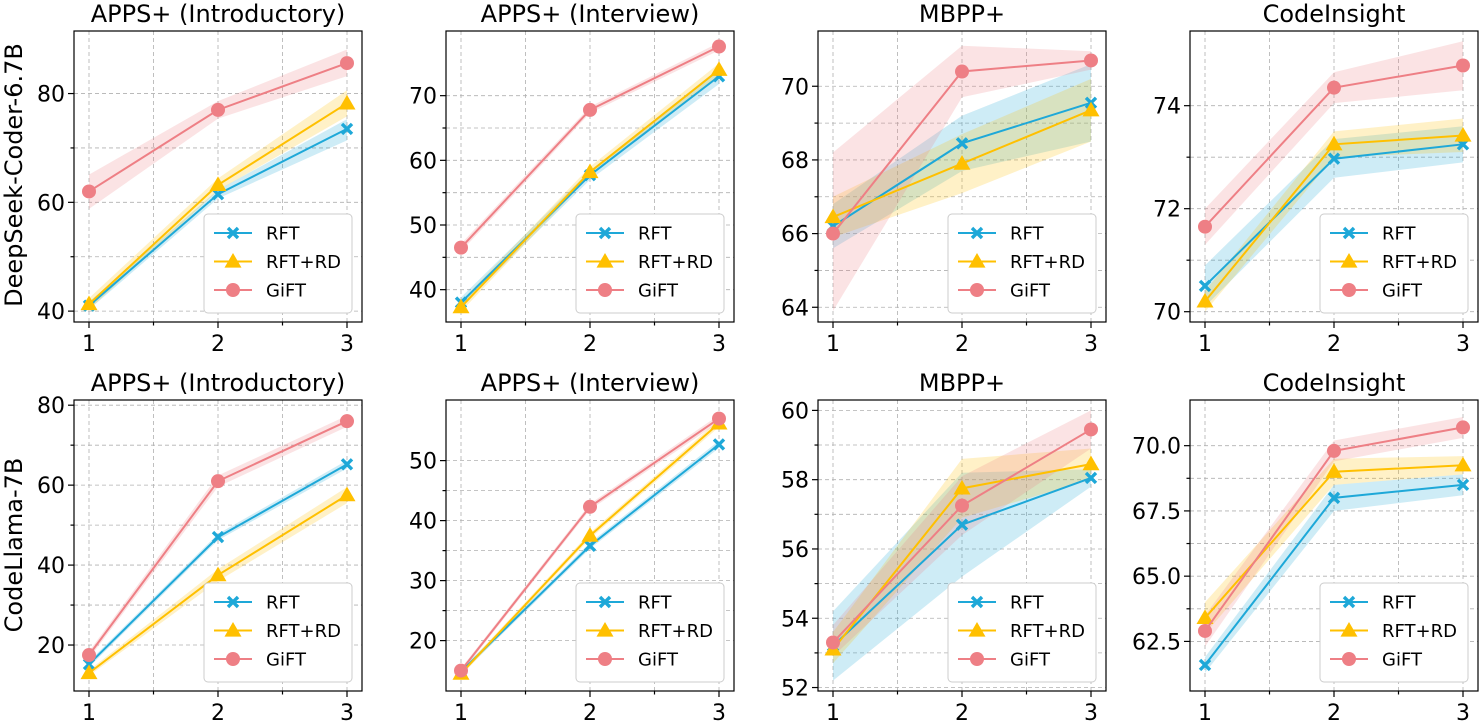  Describe the element at coordinates (1205, 712) in the screenshot. I see `panel-1-3-xtick-label-0: 1` at that location.